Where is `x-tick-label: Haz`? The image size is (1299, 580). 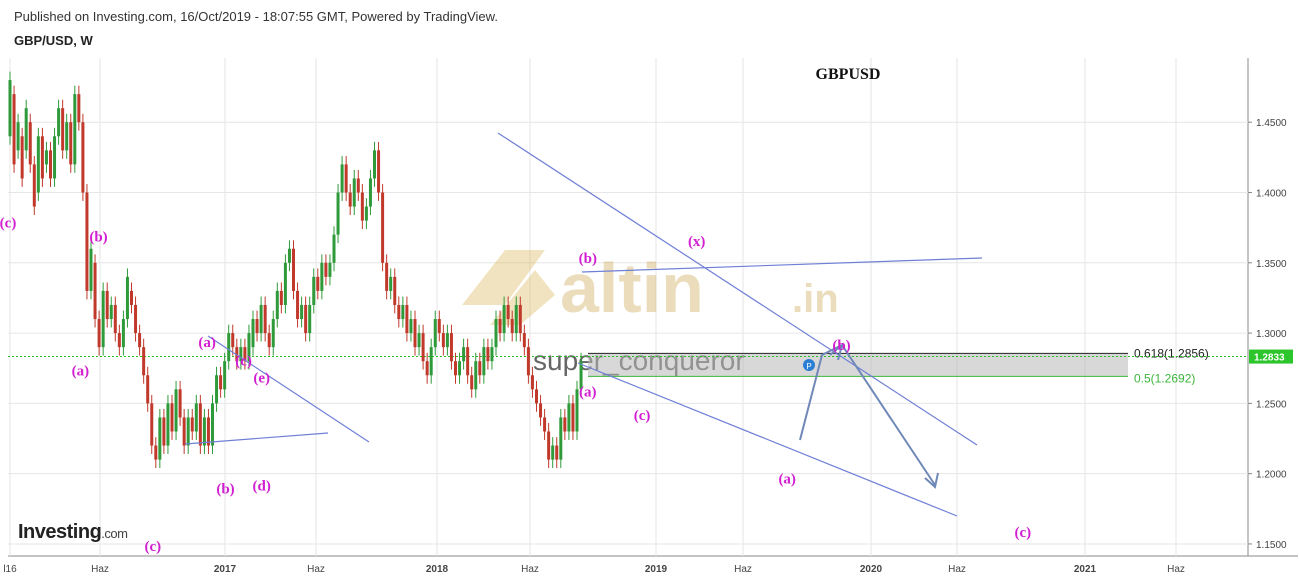
x-tick-label: Haz is located at coordinates (100, 569).